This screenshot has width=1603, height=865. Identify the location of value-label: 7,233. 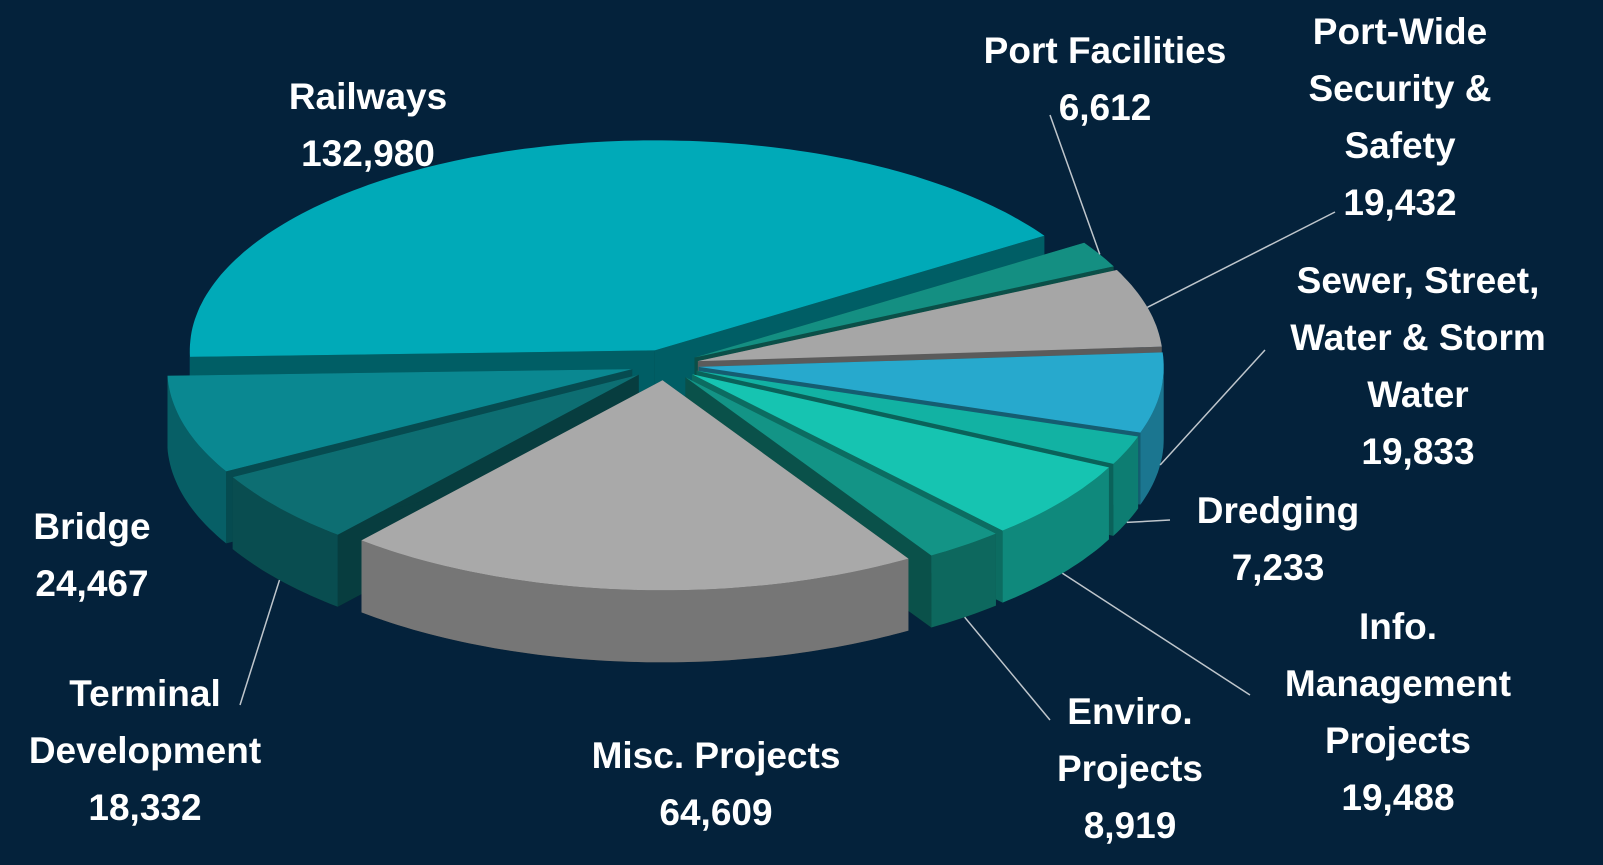
(1278, 567).